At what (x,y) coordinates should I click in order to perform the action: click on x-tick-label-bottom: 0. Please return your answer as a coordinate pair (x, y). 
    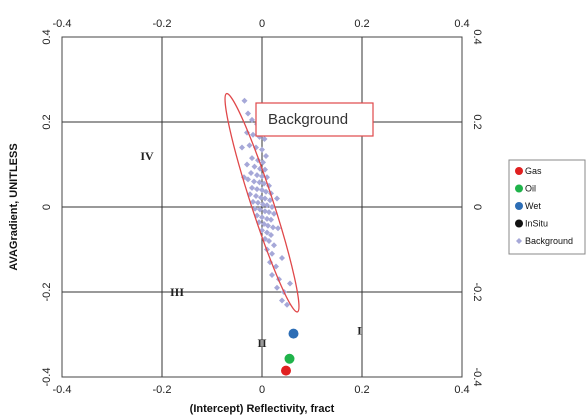
    Looking at the image, I should click on (262, 390).